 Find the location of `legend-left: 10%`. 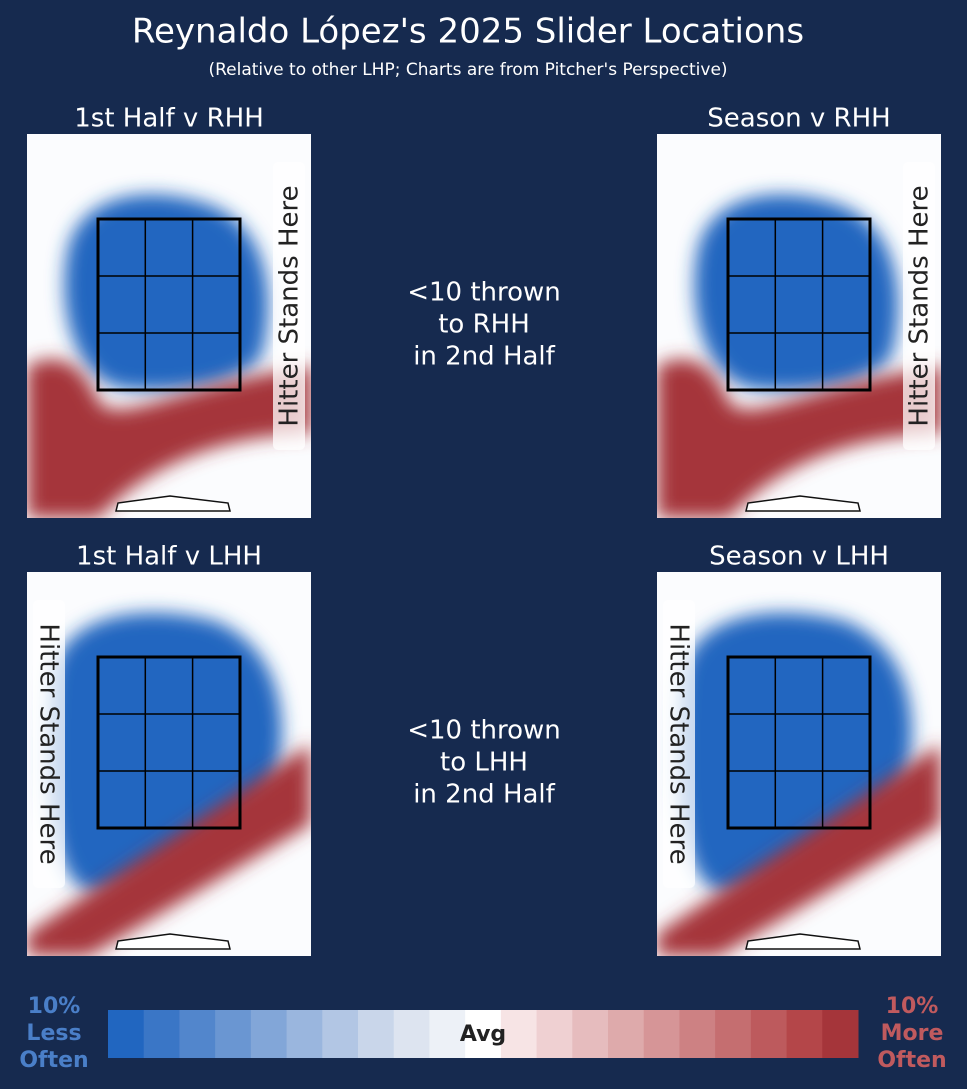

legend-left: 10% is located at coordinates (54, 1006).